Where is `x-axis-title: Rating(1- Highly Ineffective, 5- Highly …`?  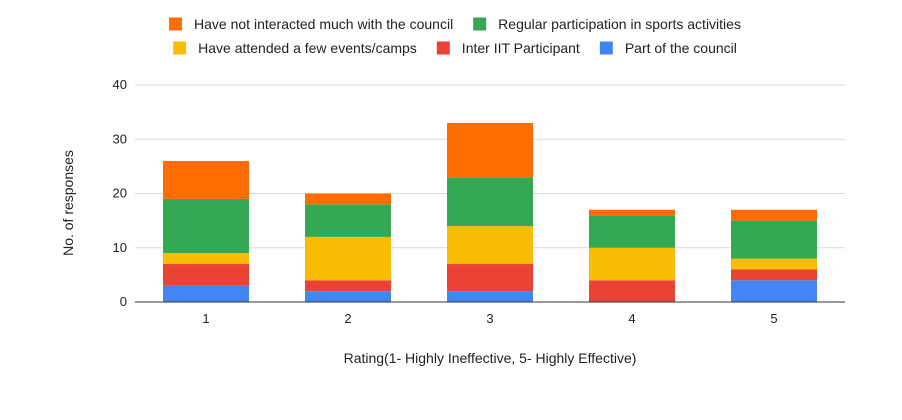 x-axis-title: Rating(1- Highly Ineffective, 5- Highly … is located at coordinates (490, 358).